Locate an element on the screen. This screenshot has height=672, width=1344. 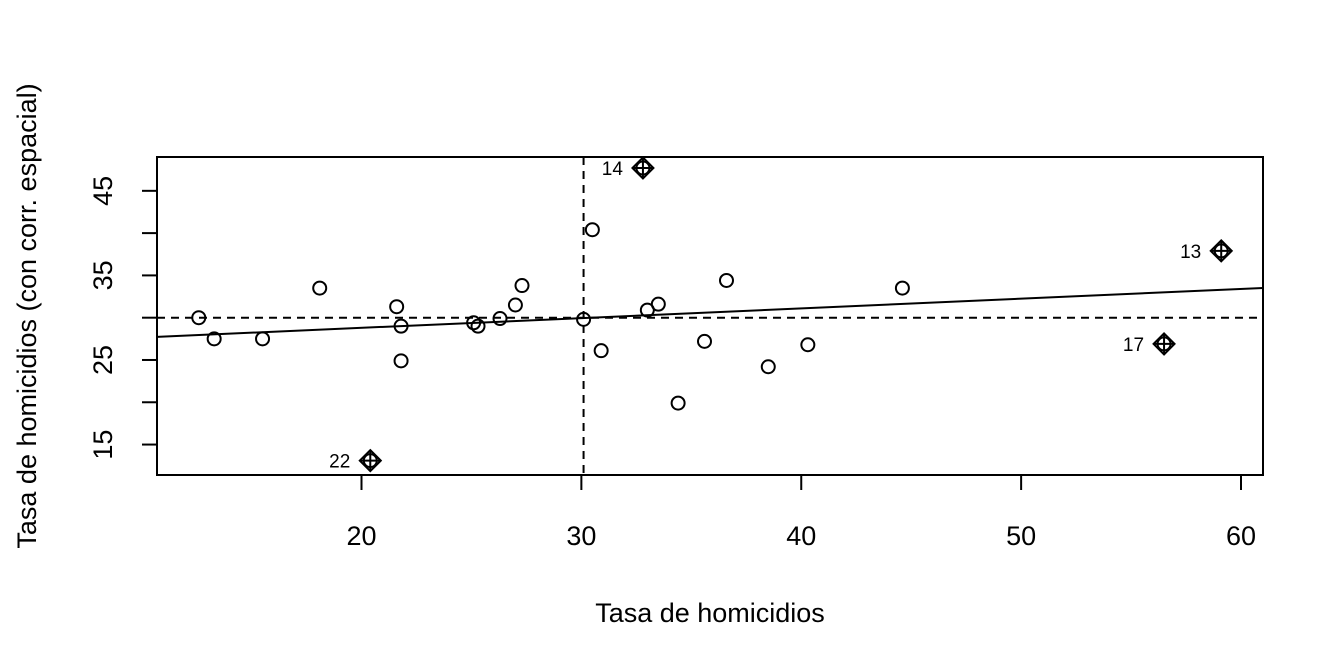
influential-point-label: 14 is located at coordinates (613, 169).